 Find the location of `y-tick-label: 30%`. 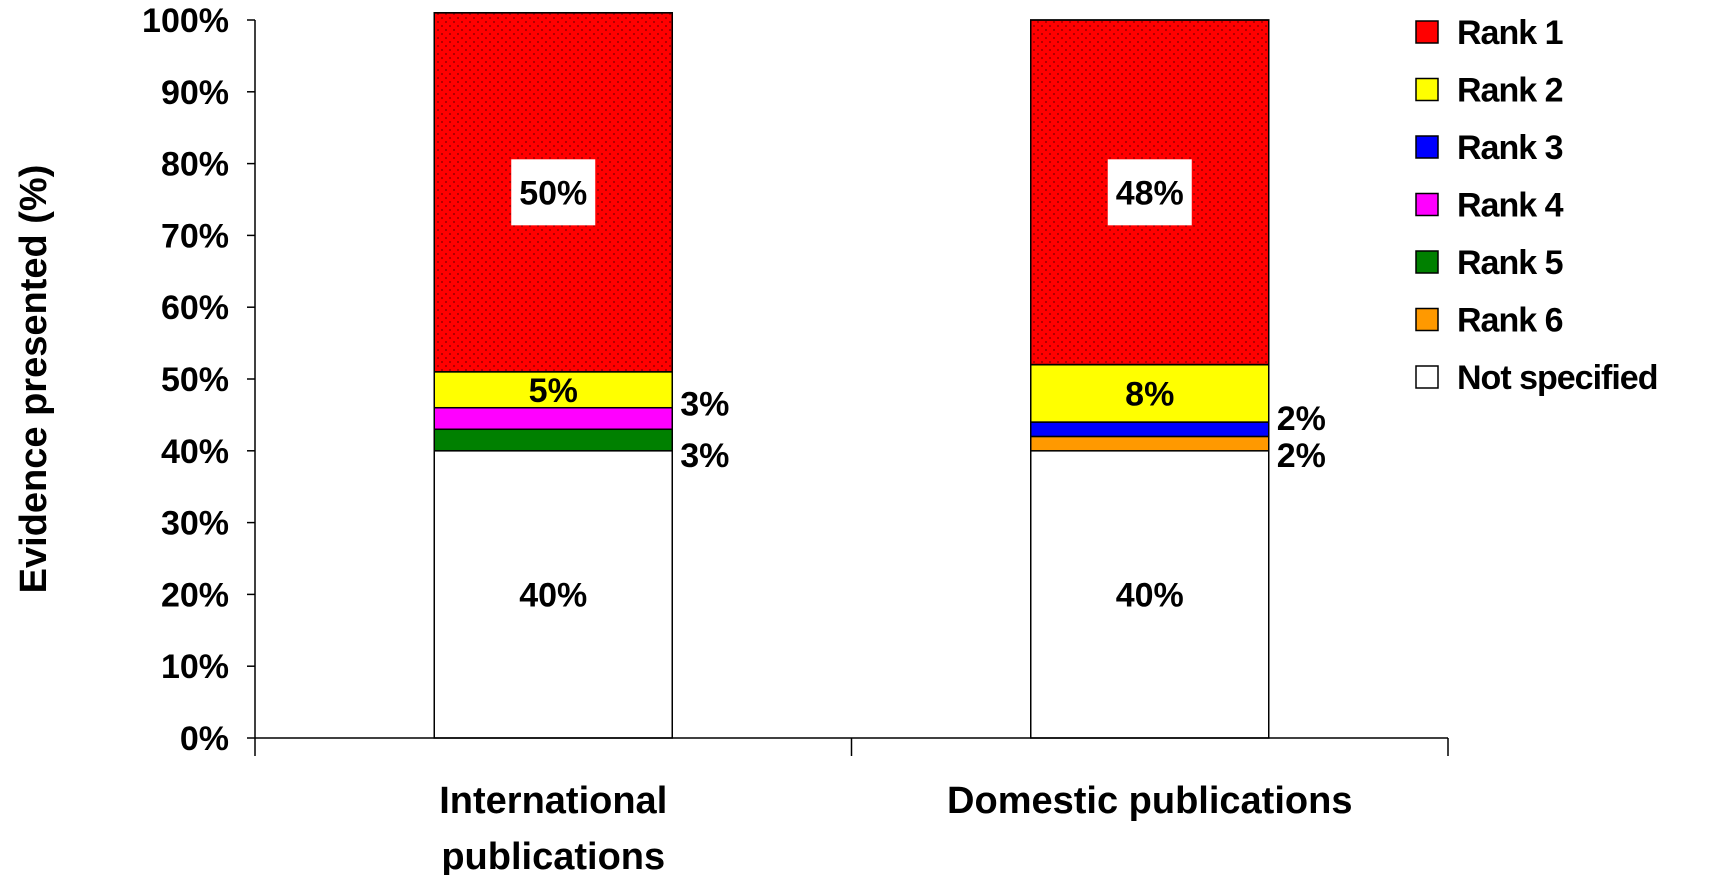

y-tick-label: 30% is located at coordinates (195, 524).